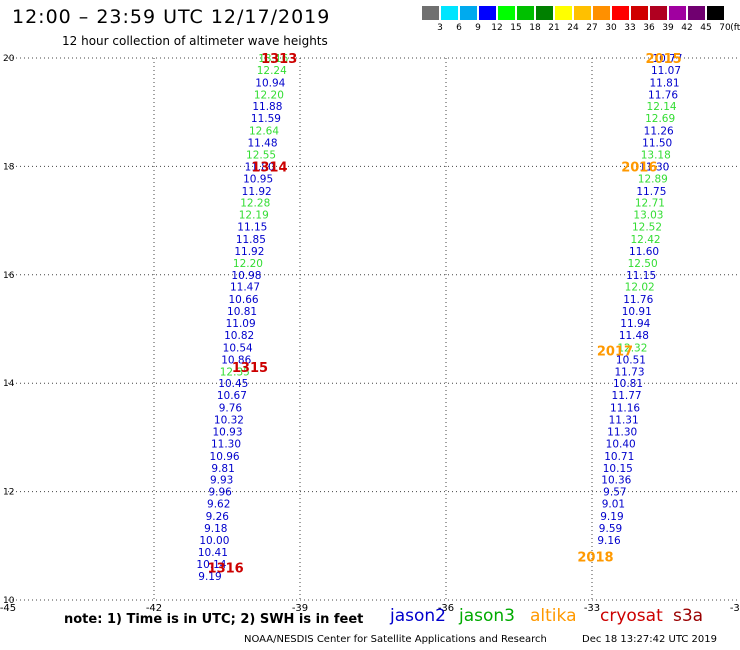 The image size is (740, 650). I want to click on legend-jason2: jason2, so click(418, 616).